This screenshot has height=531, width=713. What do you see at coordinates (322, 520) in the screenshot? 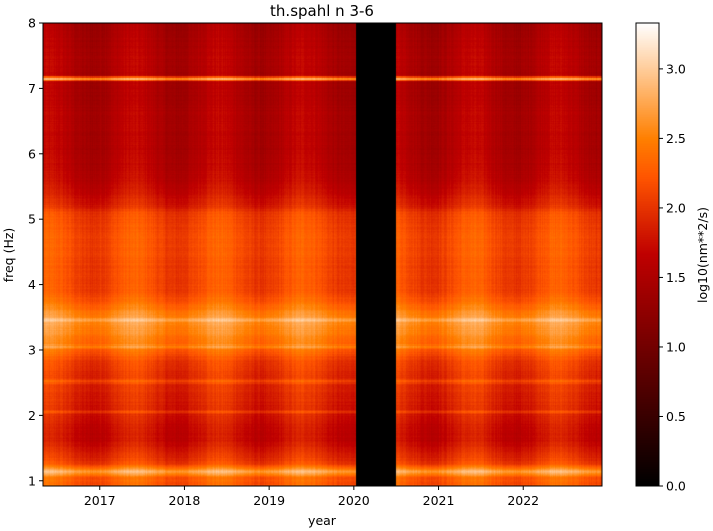
I see `x-axis-label: year` at bounding box center [322, 520].